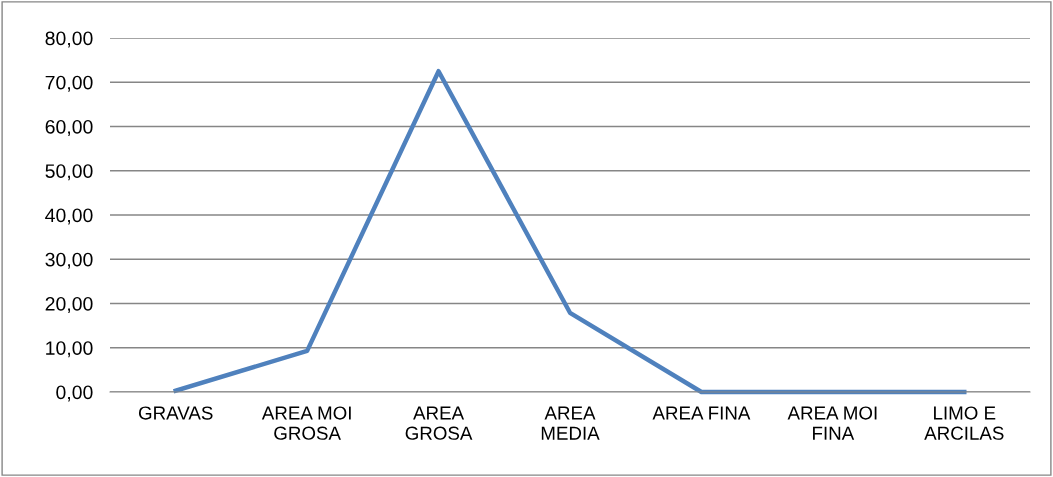 This screenshot has width=1053, height=477. I want to click on y-tick-label: 30,00, so click(69, 260).